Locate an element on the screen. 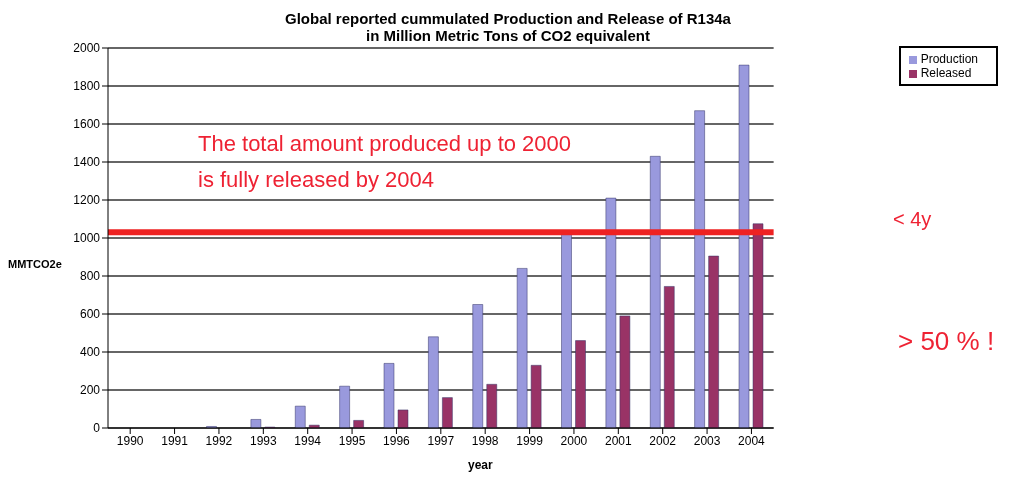 The height and width of the screenshot is (497, 1025). y-tick-label: 0 is located at coordinates (97, 428).